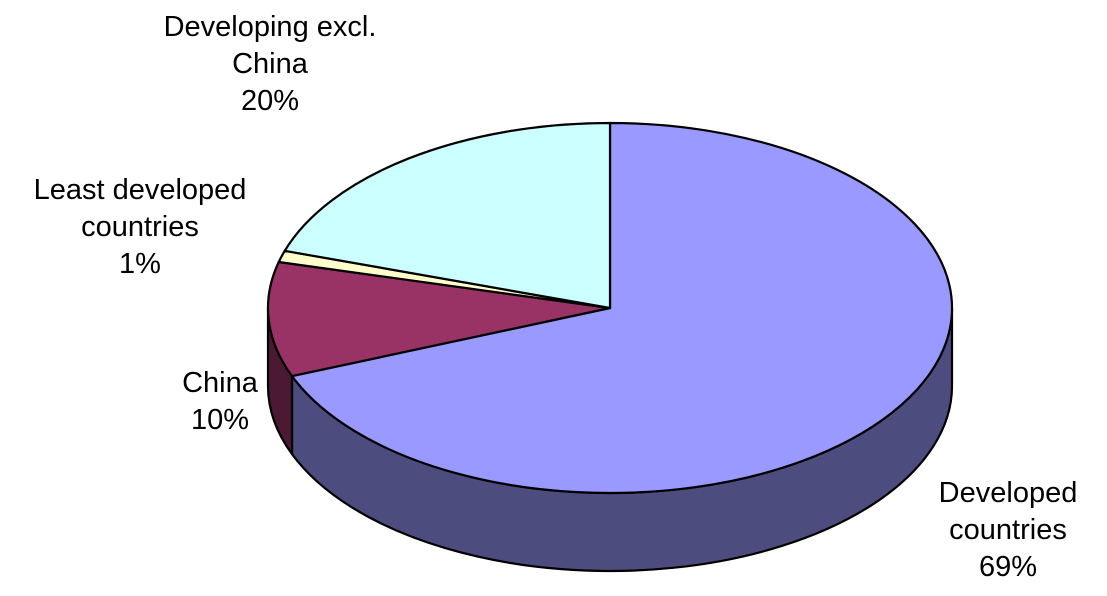 The height and width of the screenshot is (596, 1107). Describe the element at coordinates (1008, 530) in the screenshot. I see `label-developed-countries: Developed countries 69%` at that location.